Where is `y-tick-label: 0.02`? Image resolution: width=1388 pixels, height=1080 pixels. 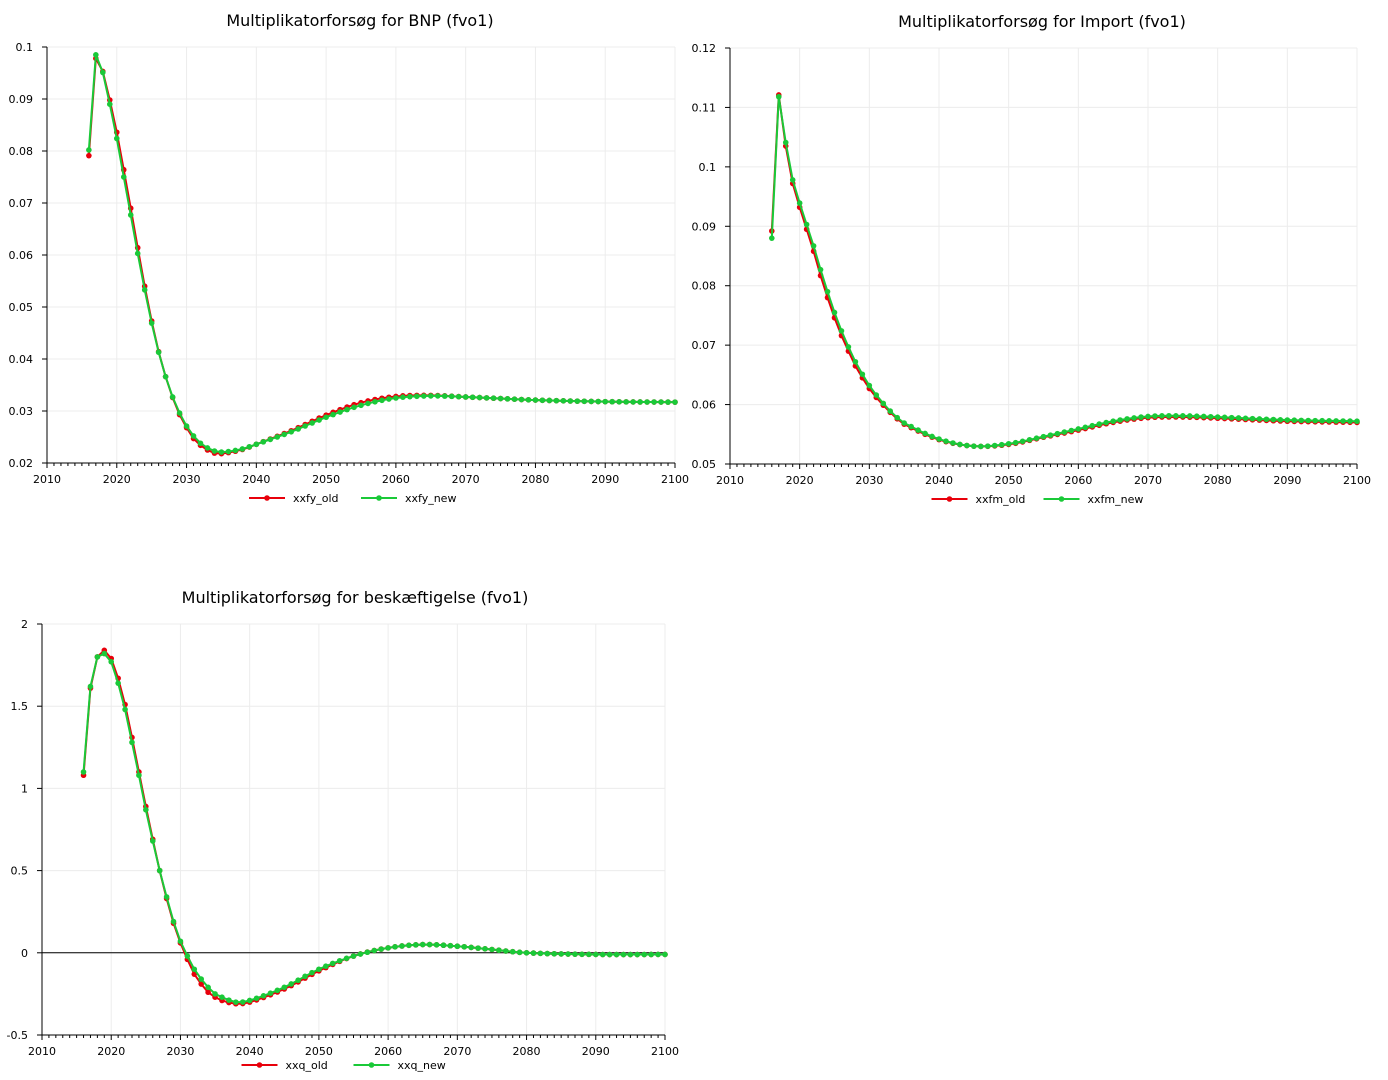
y-tick-label: 0.02 is located at coordinates (21, 463).